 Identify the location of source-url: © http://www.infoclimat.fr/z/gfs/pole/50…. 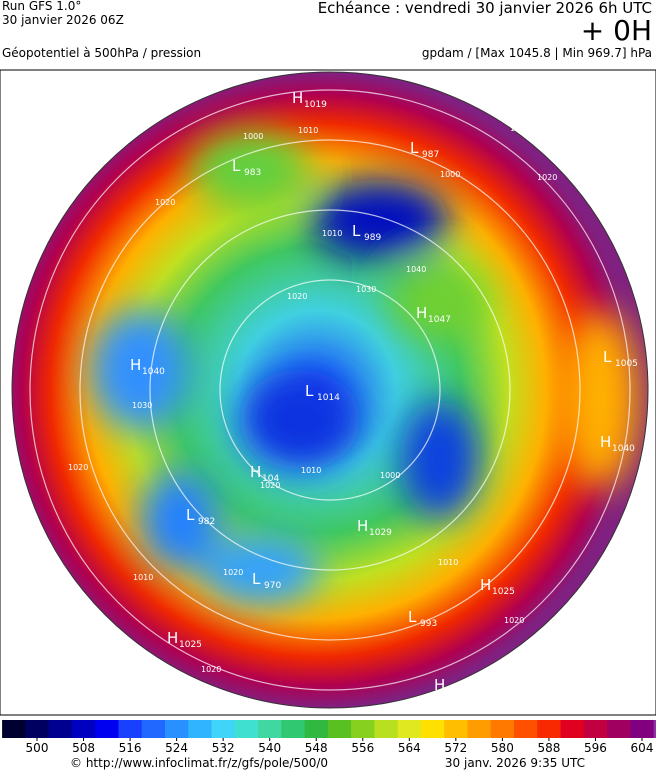
(199, 763).